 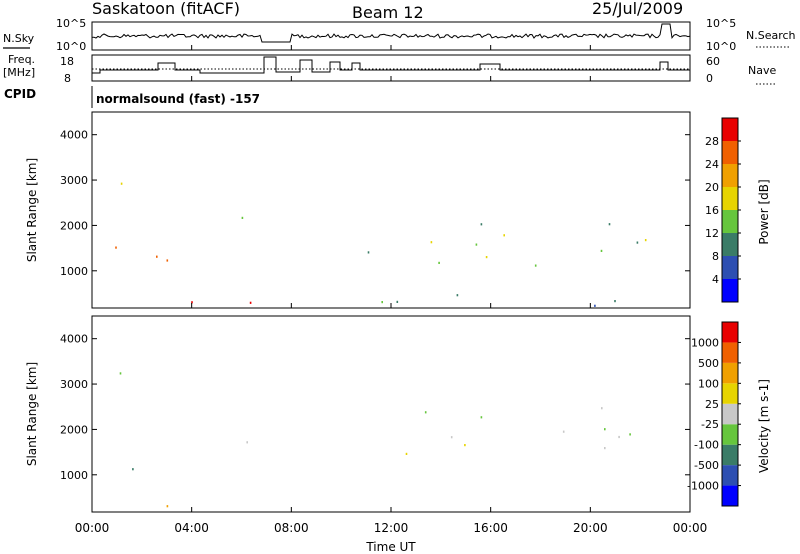 What do you see at coordinates (507, 245) in the screenshot?
I see `region-afternoon-band` at bounding box center [507, 245].